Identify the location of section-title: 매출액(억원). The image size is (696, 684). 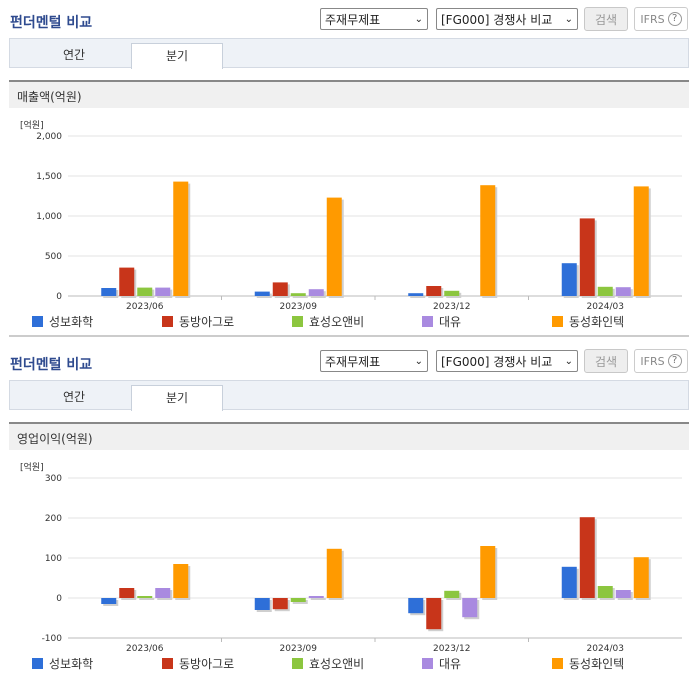
(49, 97).